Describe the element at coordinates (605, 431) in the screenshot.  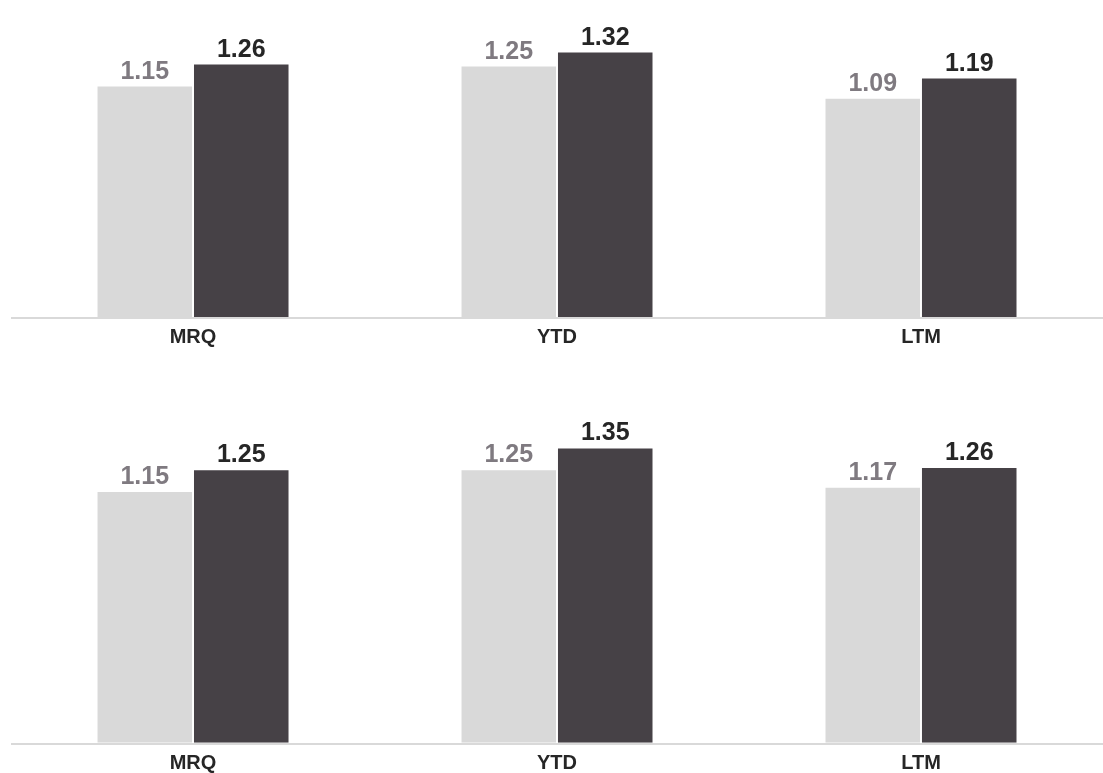
I see `data-label: 1.35` at that location.